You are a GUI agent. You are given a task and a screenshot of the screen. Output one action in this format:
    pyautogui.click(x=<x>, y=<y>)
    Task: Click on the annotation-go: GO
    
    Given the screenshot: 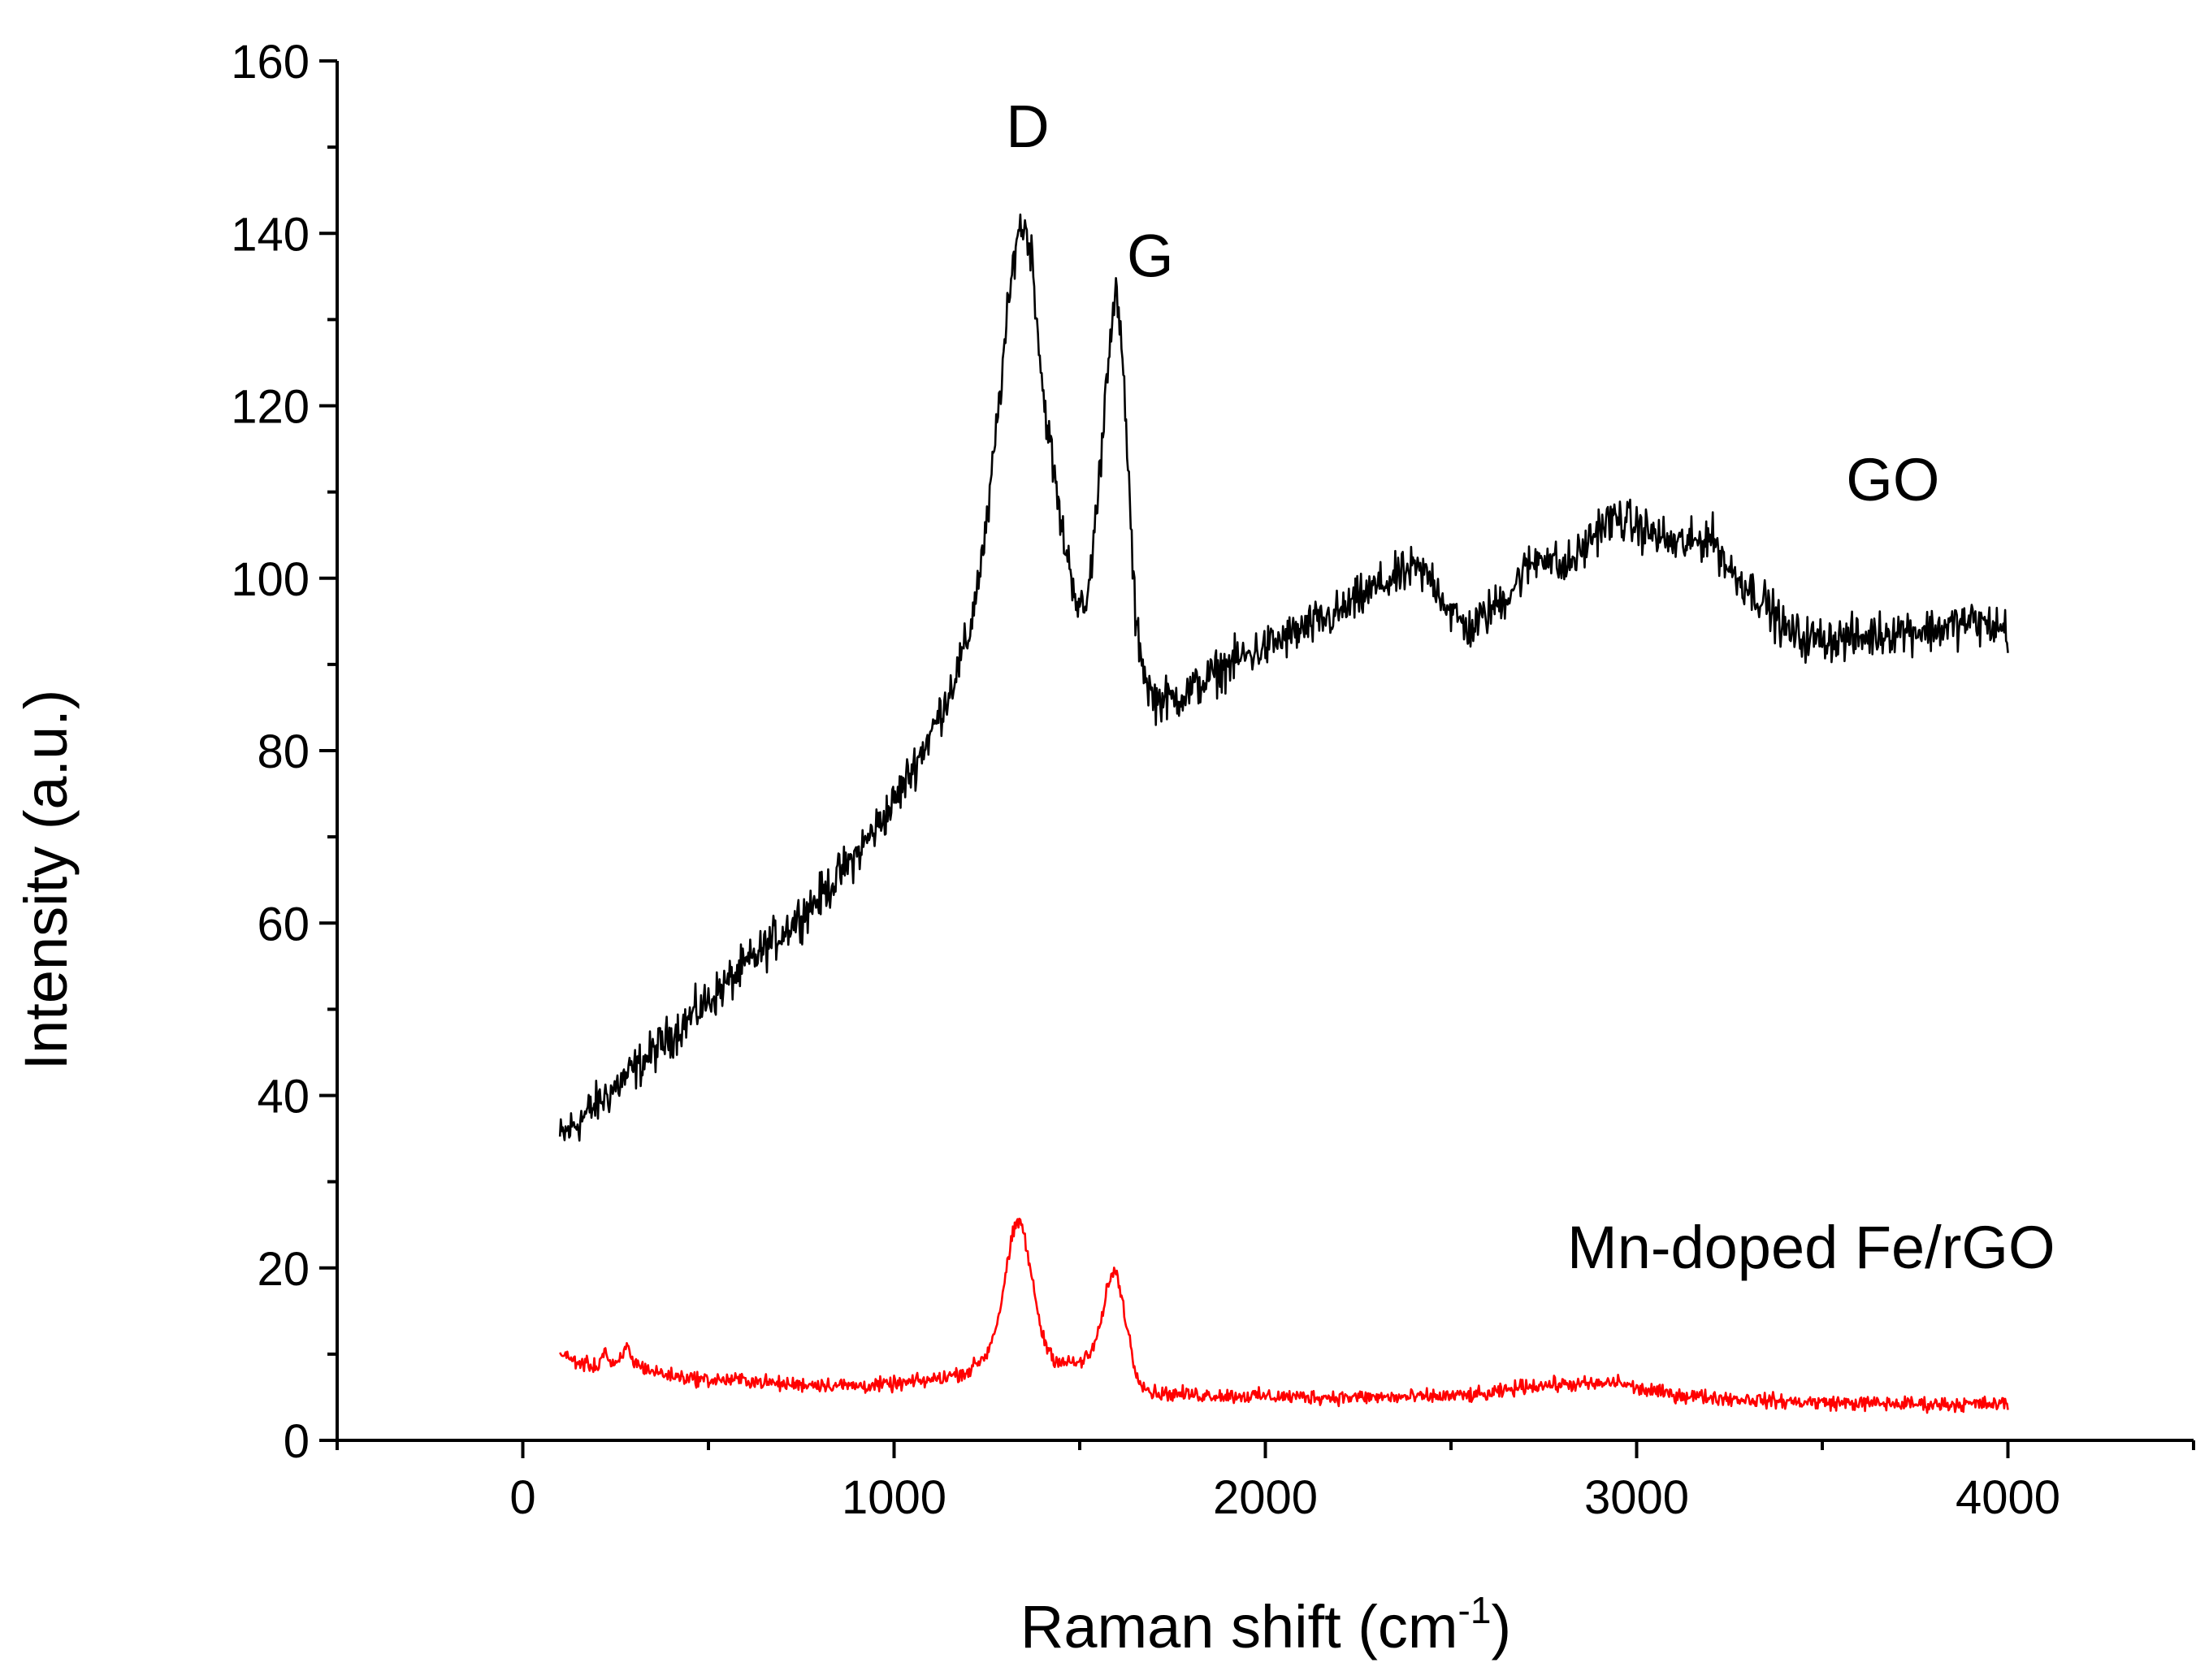 What is the action you would take?
    pyautogui.click(x=1892, y=479)
    